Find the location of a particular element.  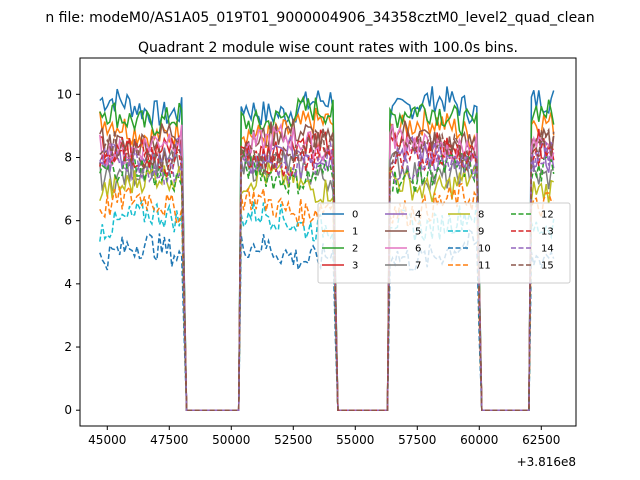

y-tick-label: 4 is located at coordinates (68, 284).